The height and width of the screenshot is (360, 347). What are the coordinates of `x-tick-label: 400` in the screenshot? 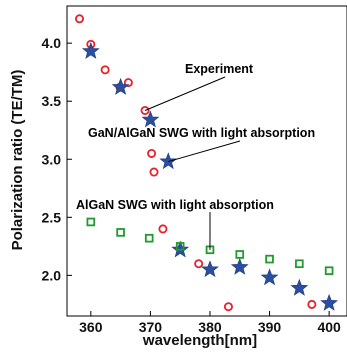 It's located at (329, 327).